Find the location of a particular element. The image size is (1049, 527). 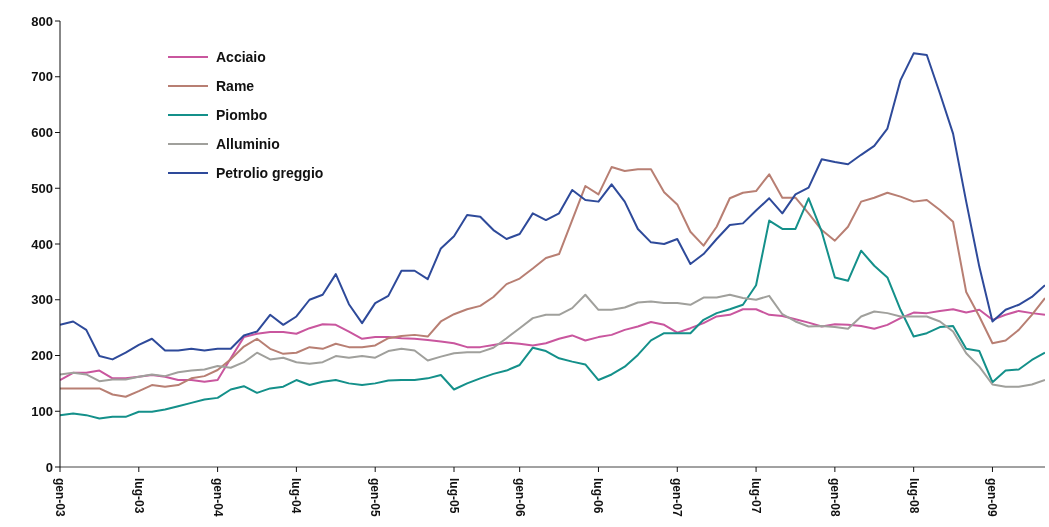

x-tick-label: lug-05 is located at coordinates (454, 496).